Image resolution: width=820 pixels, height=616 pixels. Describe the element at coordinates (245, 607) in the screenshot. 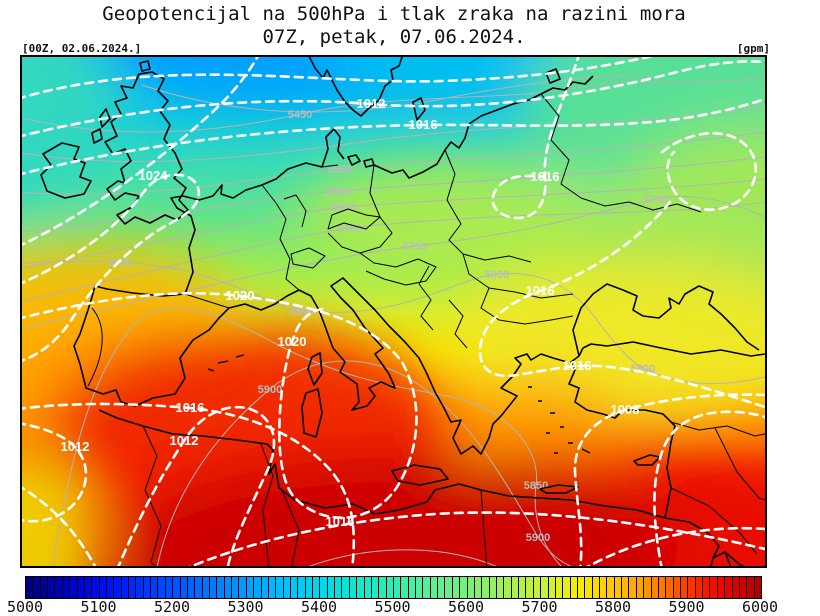

I see `colorbar-tick-label: 5300` at that location.